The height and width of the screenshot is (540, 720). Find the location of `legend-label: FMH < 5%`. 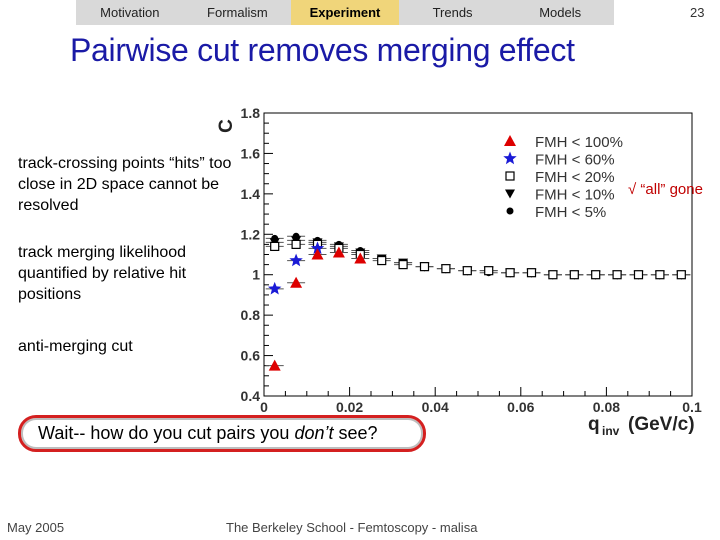

legend-label: FMH < 5% is located at coordinates (570, 212).